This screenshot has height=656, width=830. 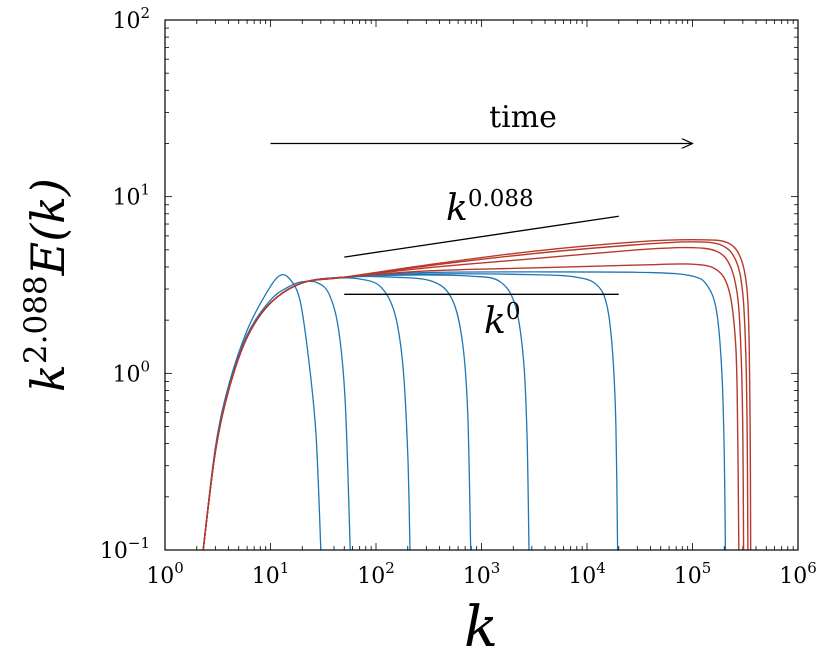 What do you see at coordinates (457, 208) in the screenshot?
I see `slope-label-base: k` at bounding box center [457, 208].